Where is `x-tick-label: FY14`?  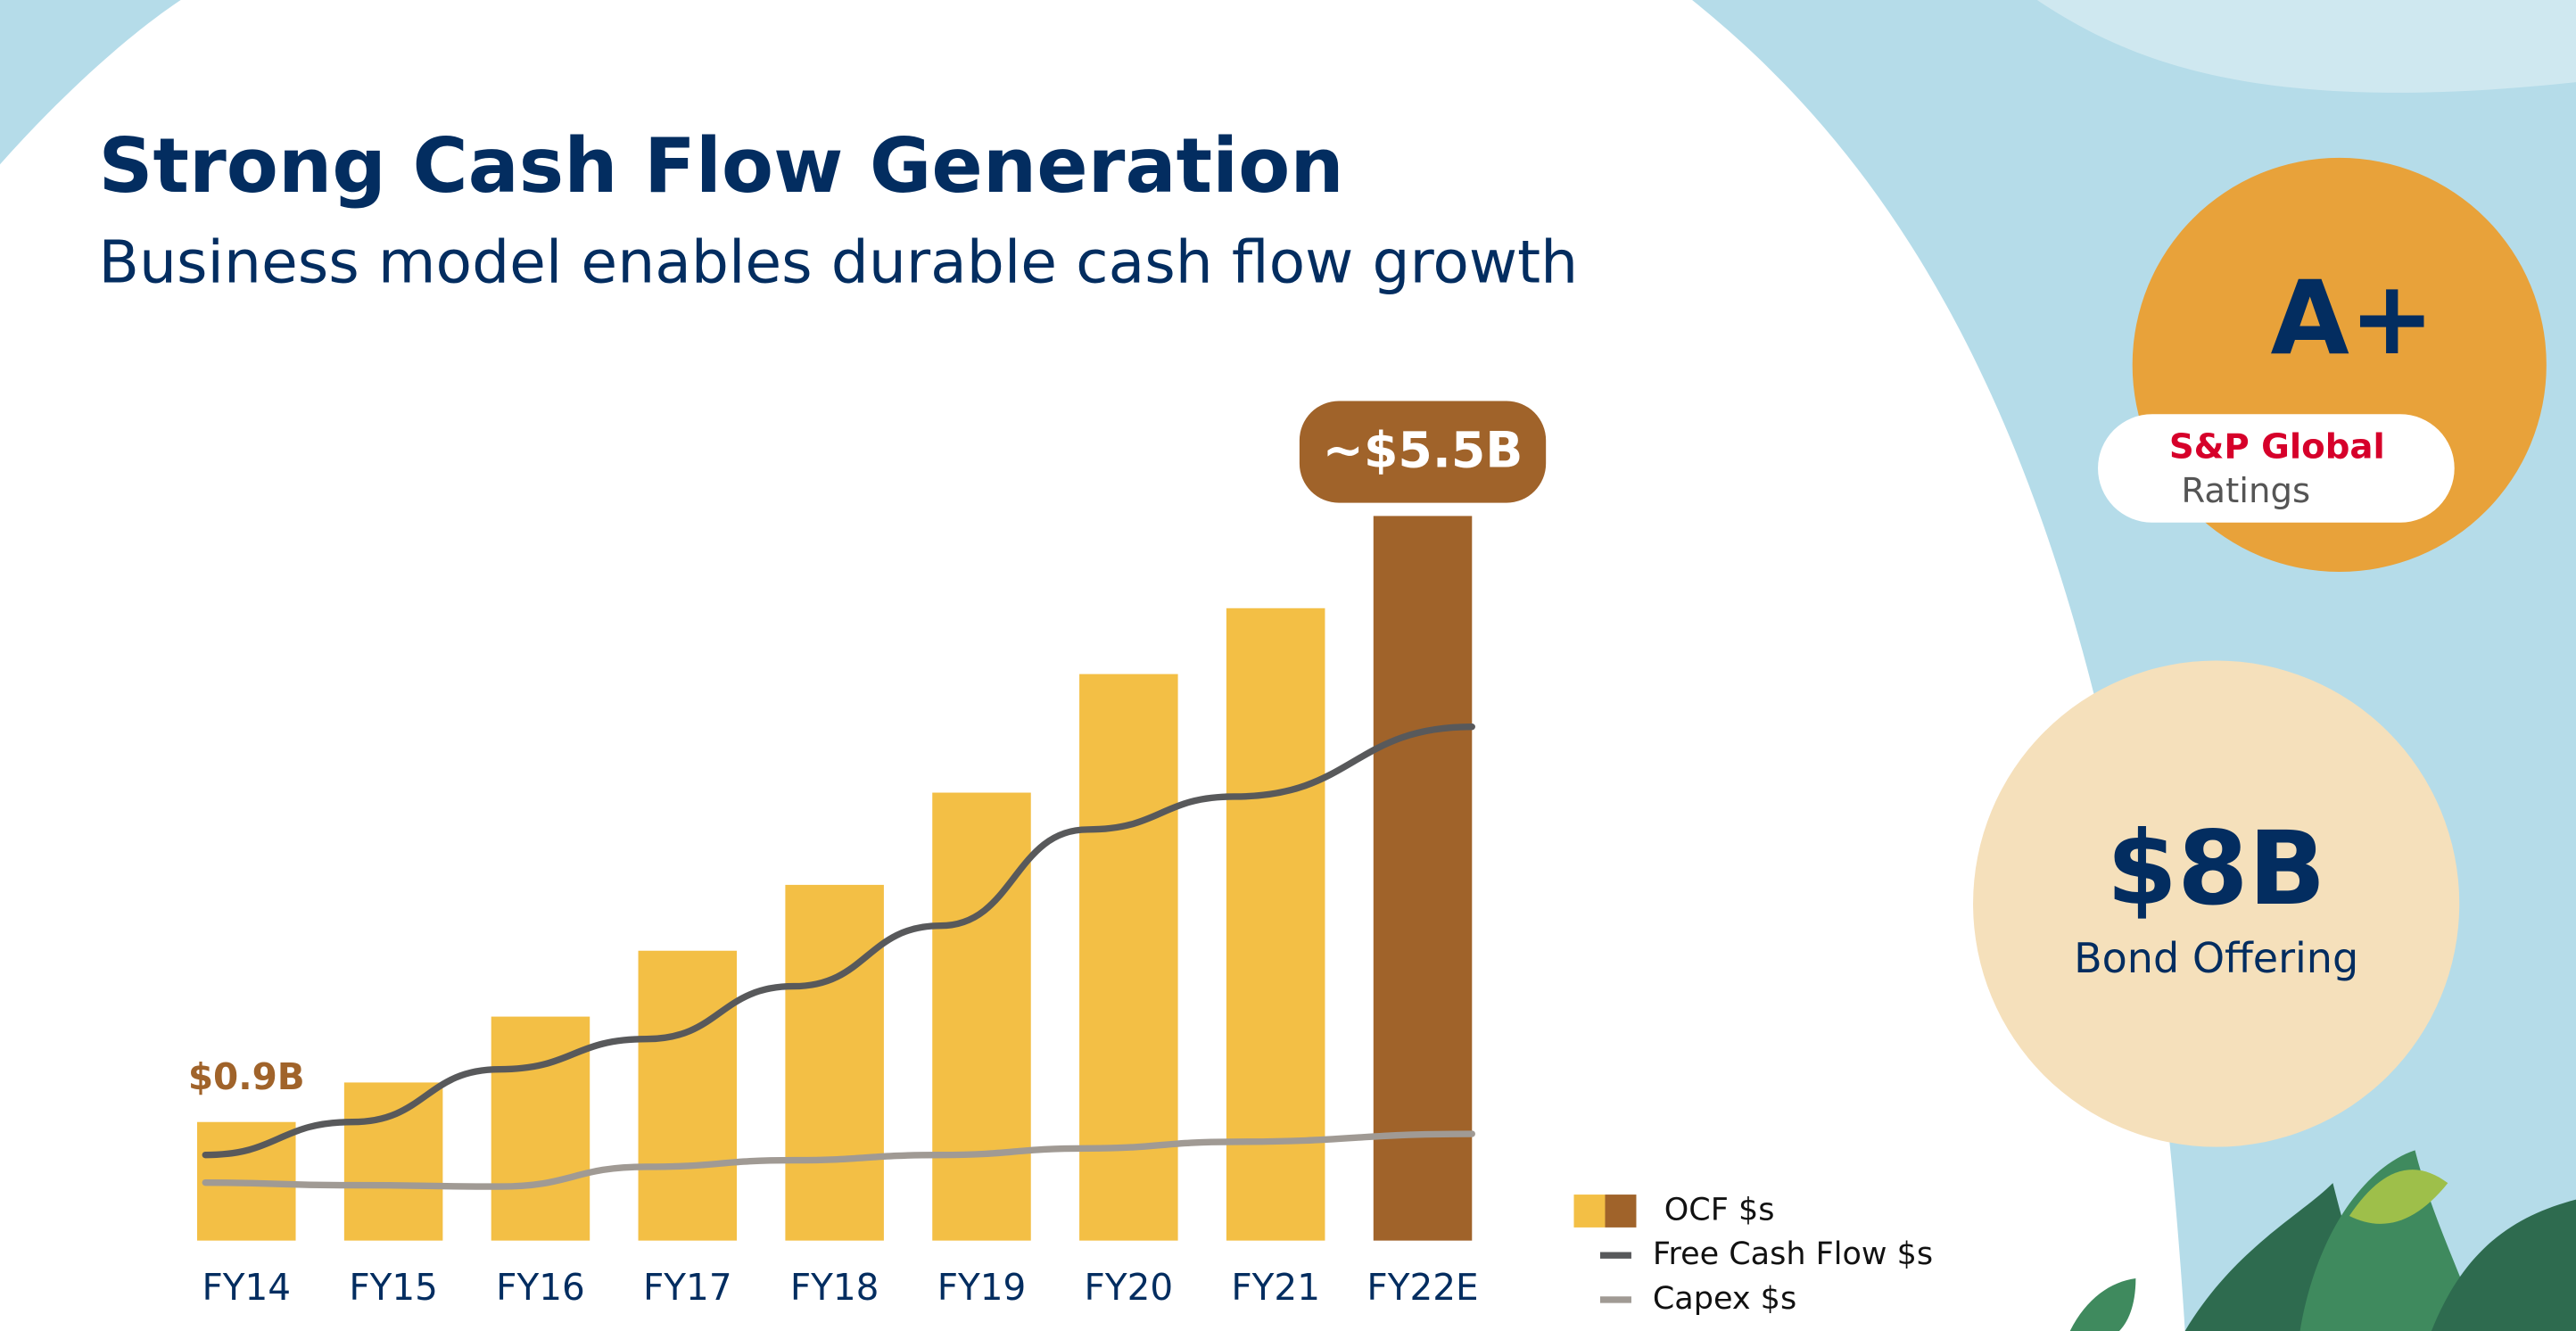
x-tick-label: FY14 is located at coordinates (247, 1288).